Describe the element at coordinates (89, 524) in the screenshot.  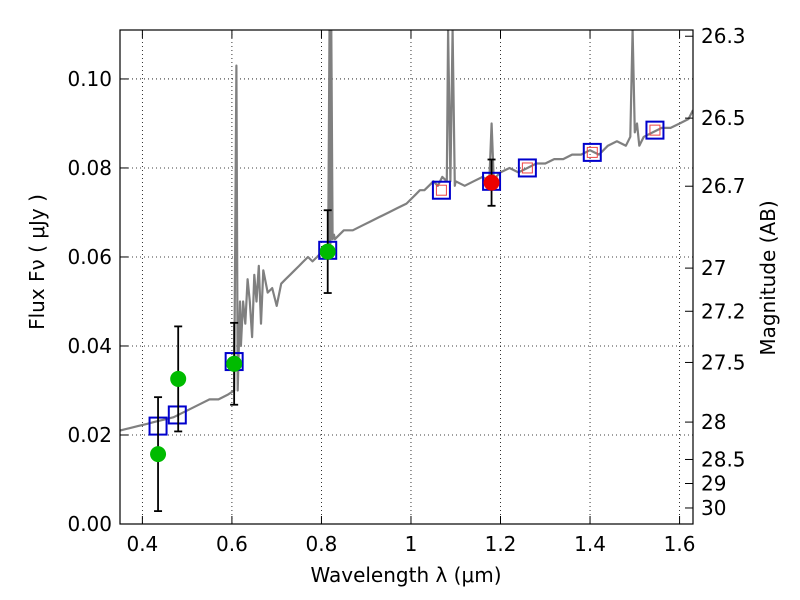
I see `y-tick-label: 0.00` at that location.